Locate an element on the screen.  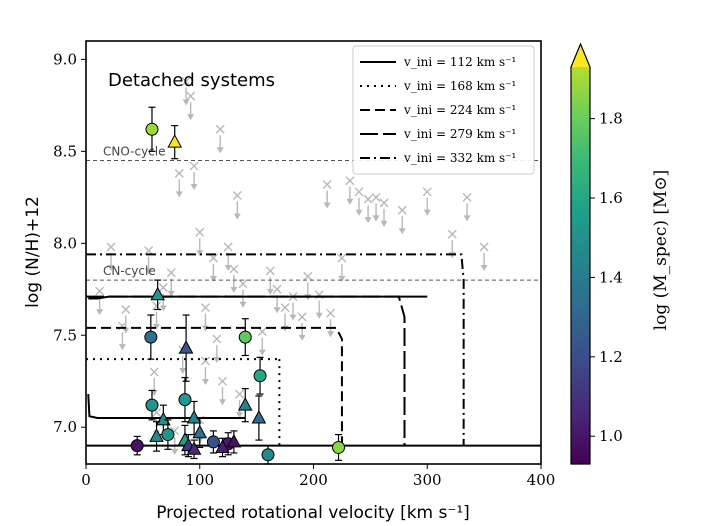
colorbar-tick-label: 1.4 is located at coordinates (611, 277).